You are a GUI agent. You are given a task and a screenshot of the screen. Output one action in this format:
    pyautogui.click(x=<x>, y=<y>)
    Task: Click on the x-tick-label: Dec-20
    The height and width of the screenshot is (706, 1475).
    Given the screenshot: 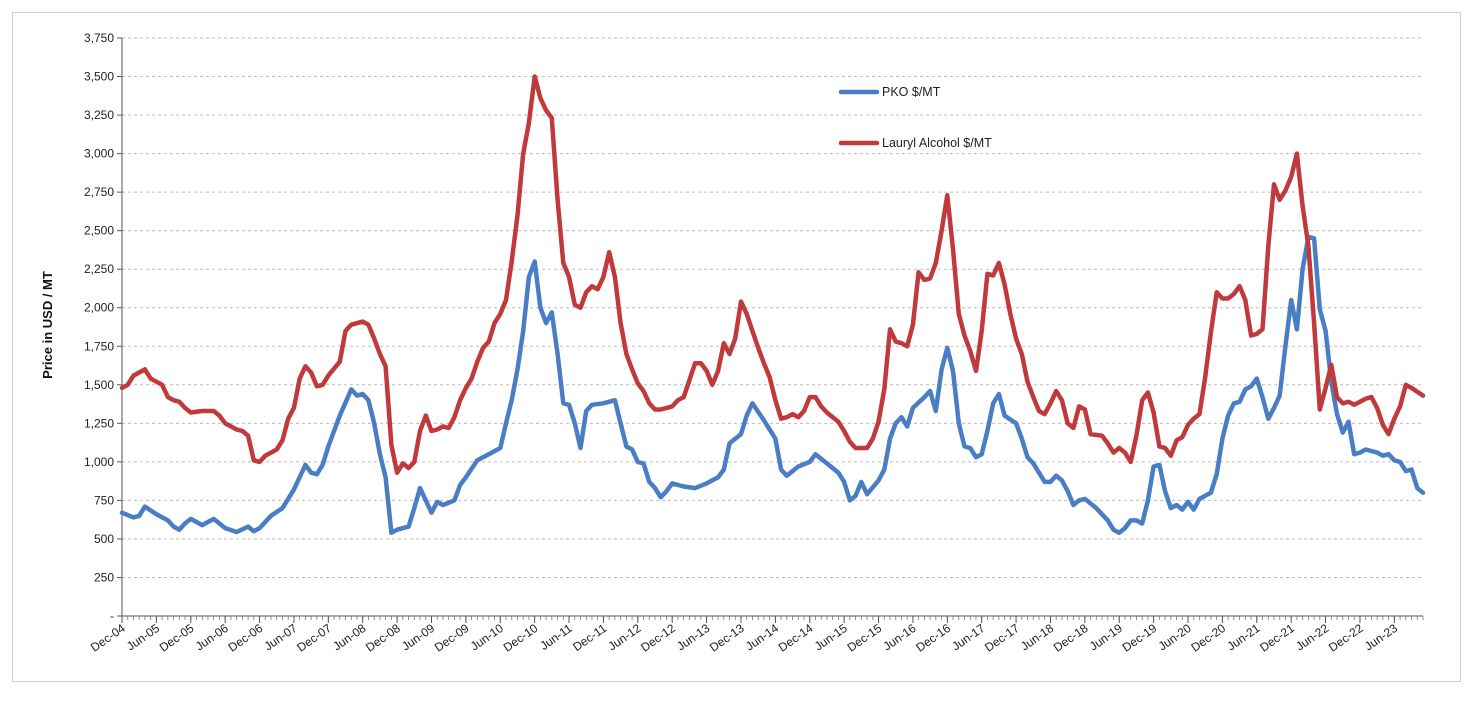 What is the action you would take?
    pyautogui.click(x=1208, y=638)
    